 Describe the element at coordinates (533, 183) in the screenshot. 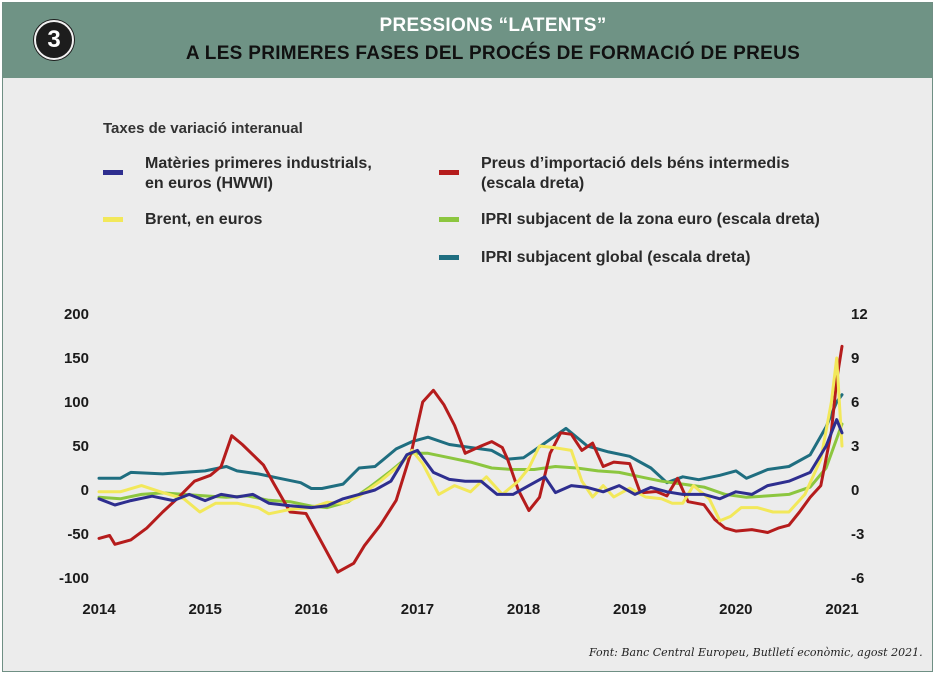

I see `legend-label-import-line-2: (escala dreta)` at that location.